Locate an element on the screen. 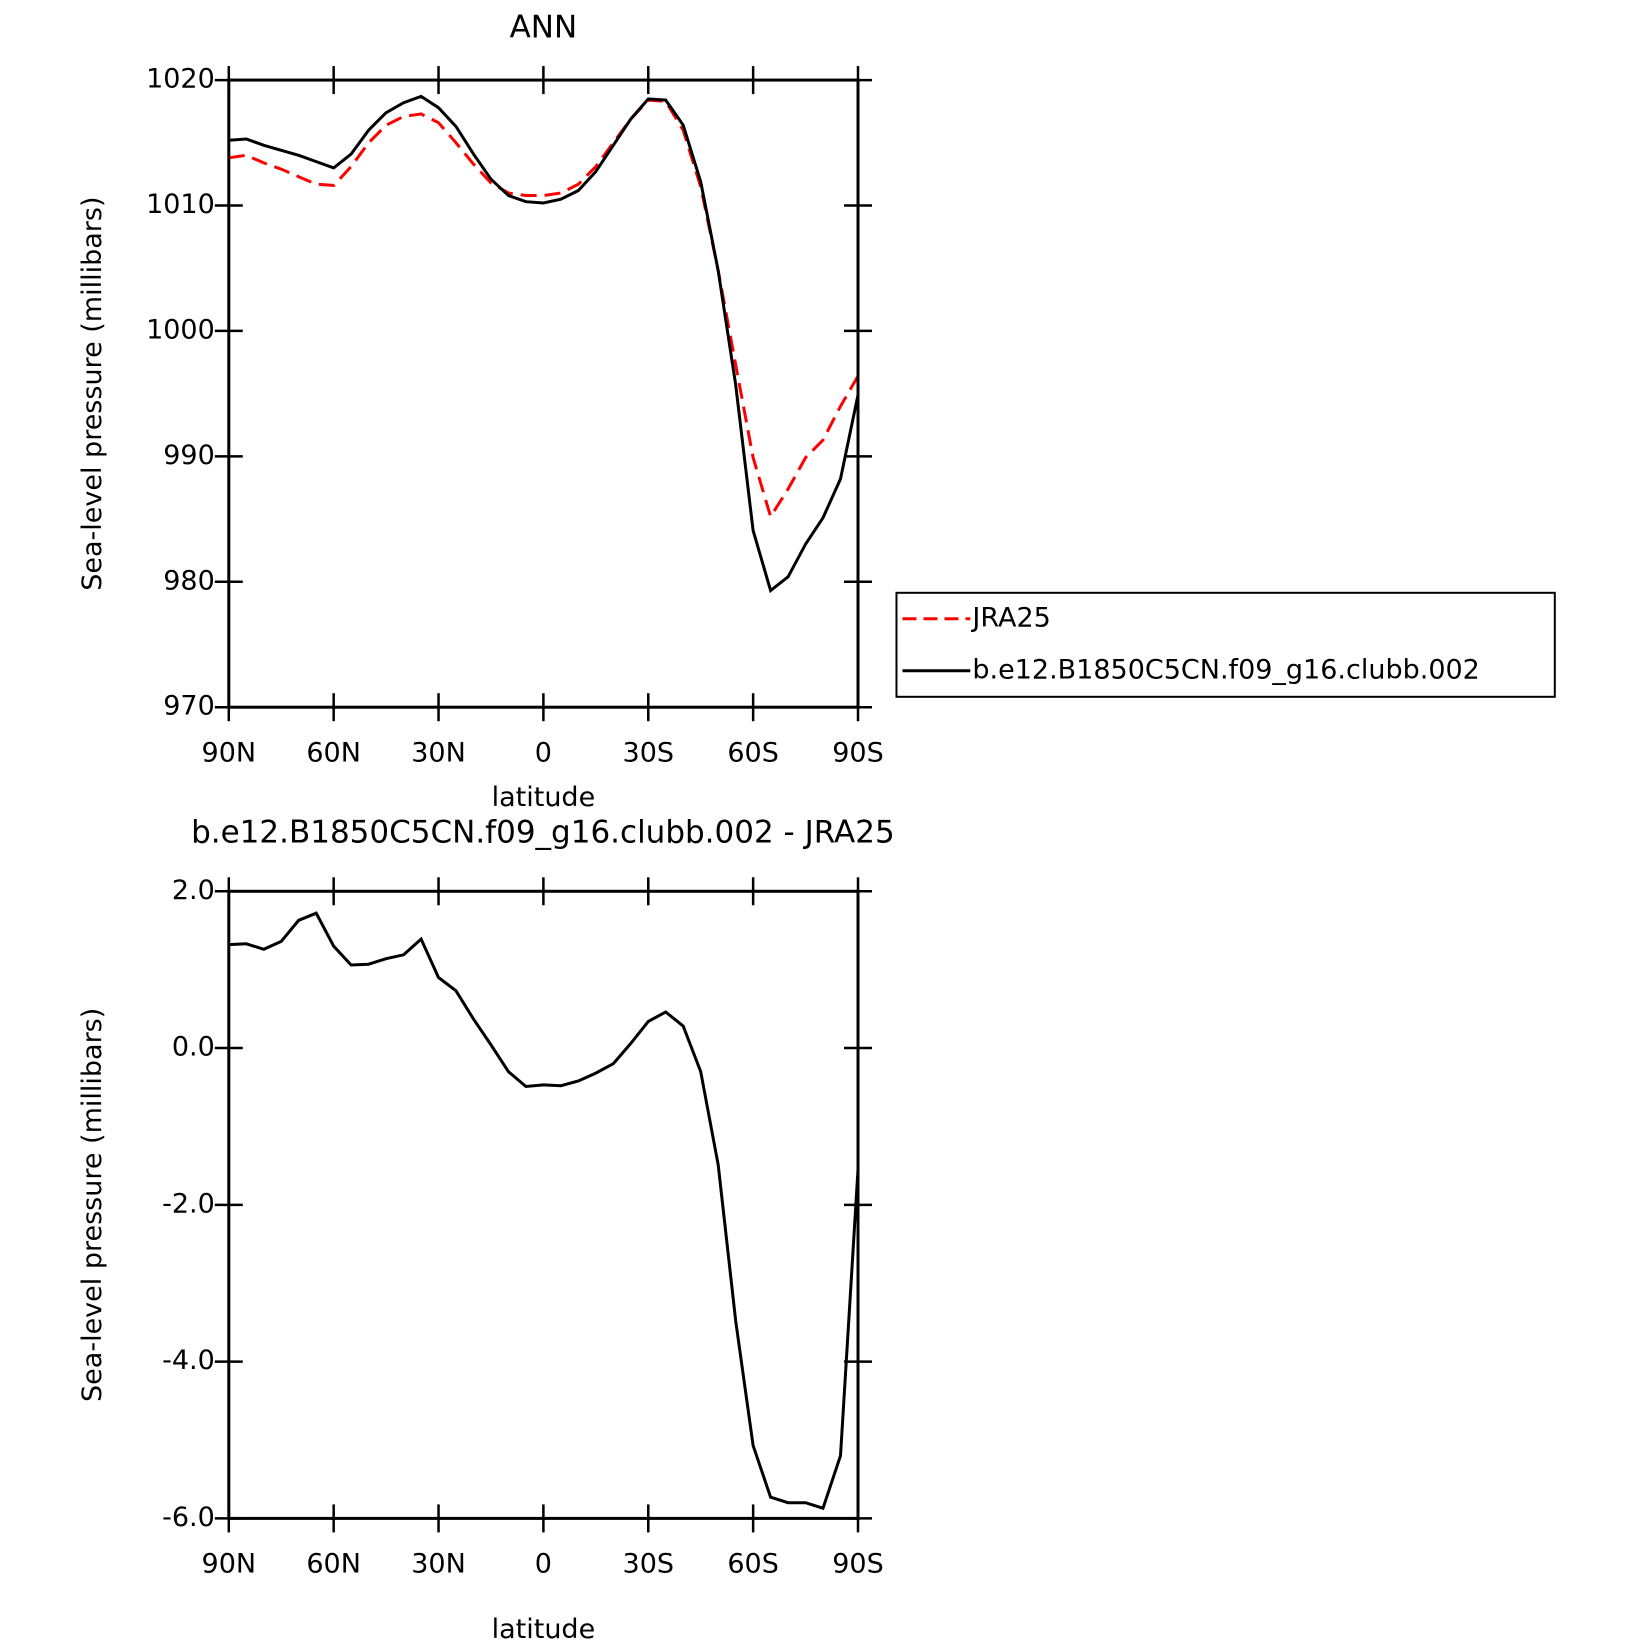 The height and width of the screenshot is (1652, 1652). y-tick-label: -2.0 is located at coordinates (188, 1203).